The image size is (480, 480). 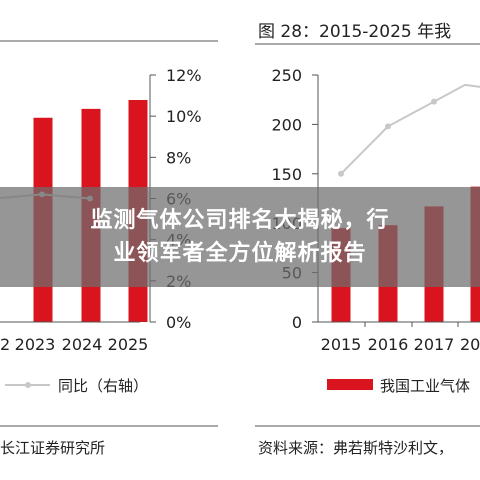 What do you see at coordinates (434, 344) in the screenshot?
I see `right-x-tick-label: 2017` at bounding box center [434, 344].